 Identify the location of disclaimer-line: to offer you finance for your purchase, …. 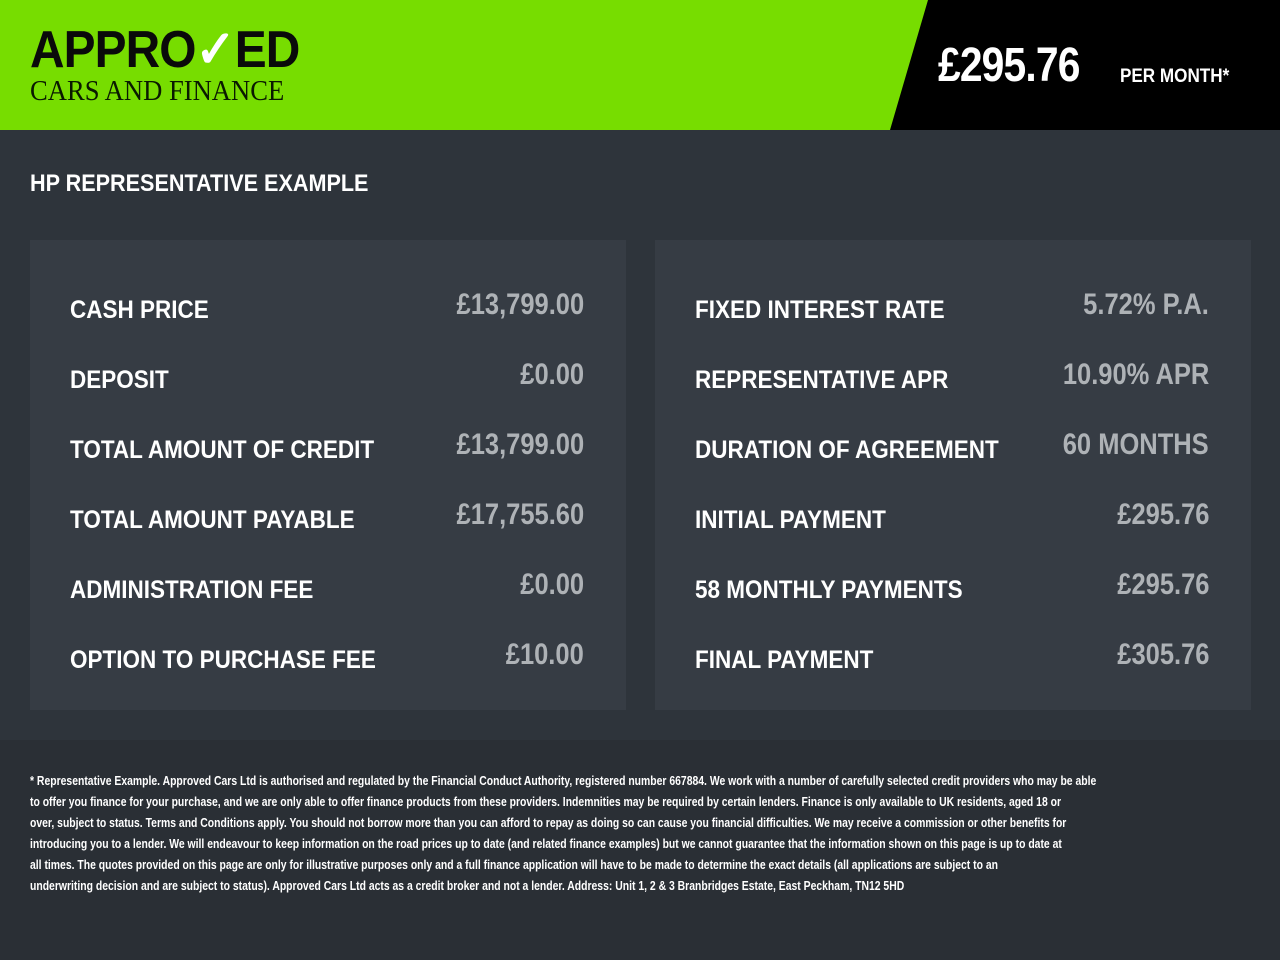
(546, 801).